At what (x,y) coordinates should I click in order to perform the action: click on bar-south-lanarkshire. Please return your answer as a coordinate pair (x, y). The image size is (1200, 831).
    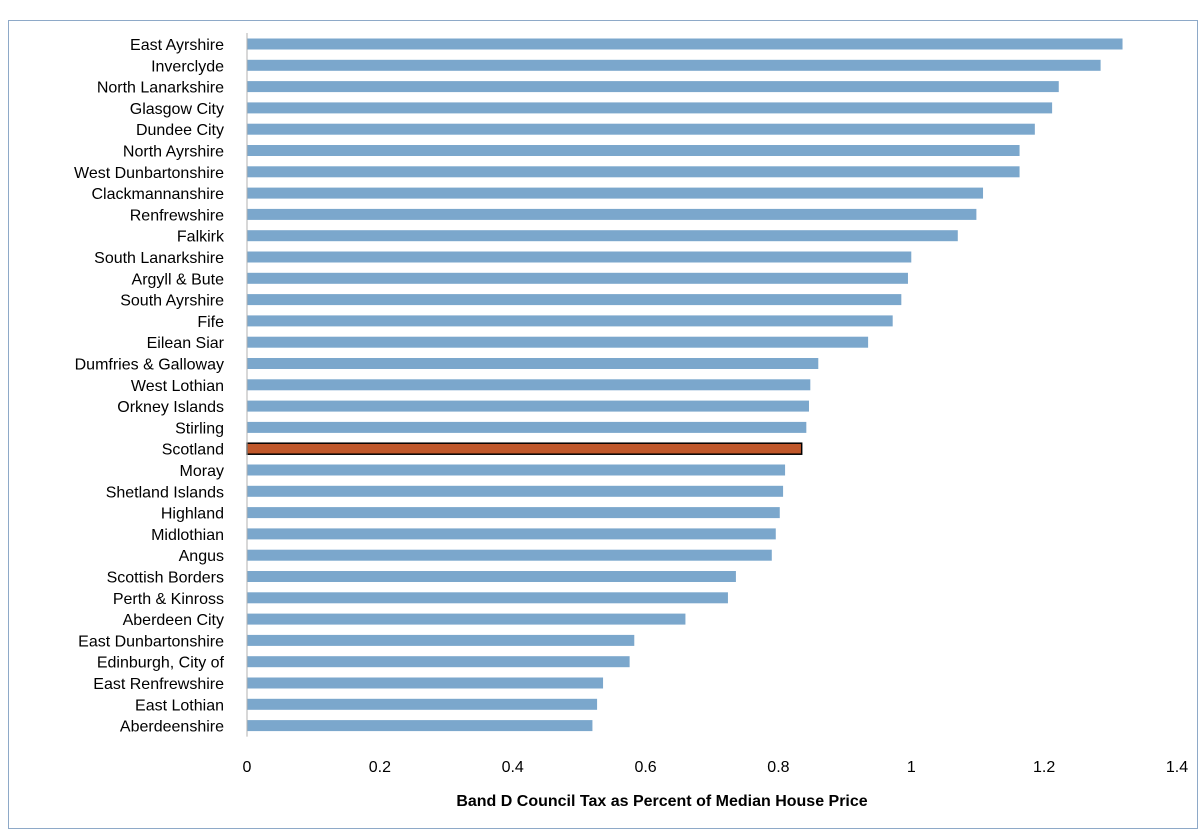
    Looking at the image, I should click on (579, 257).